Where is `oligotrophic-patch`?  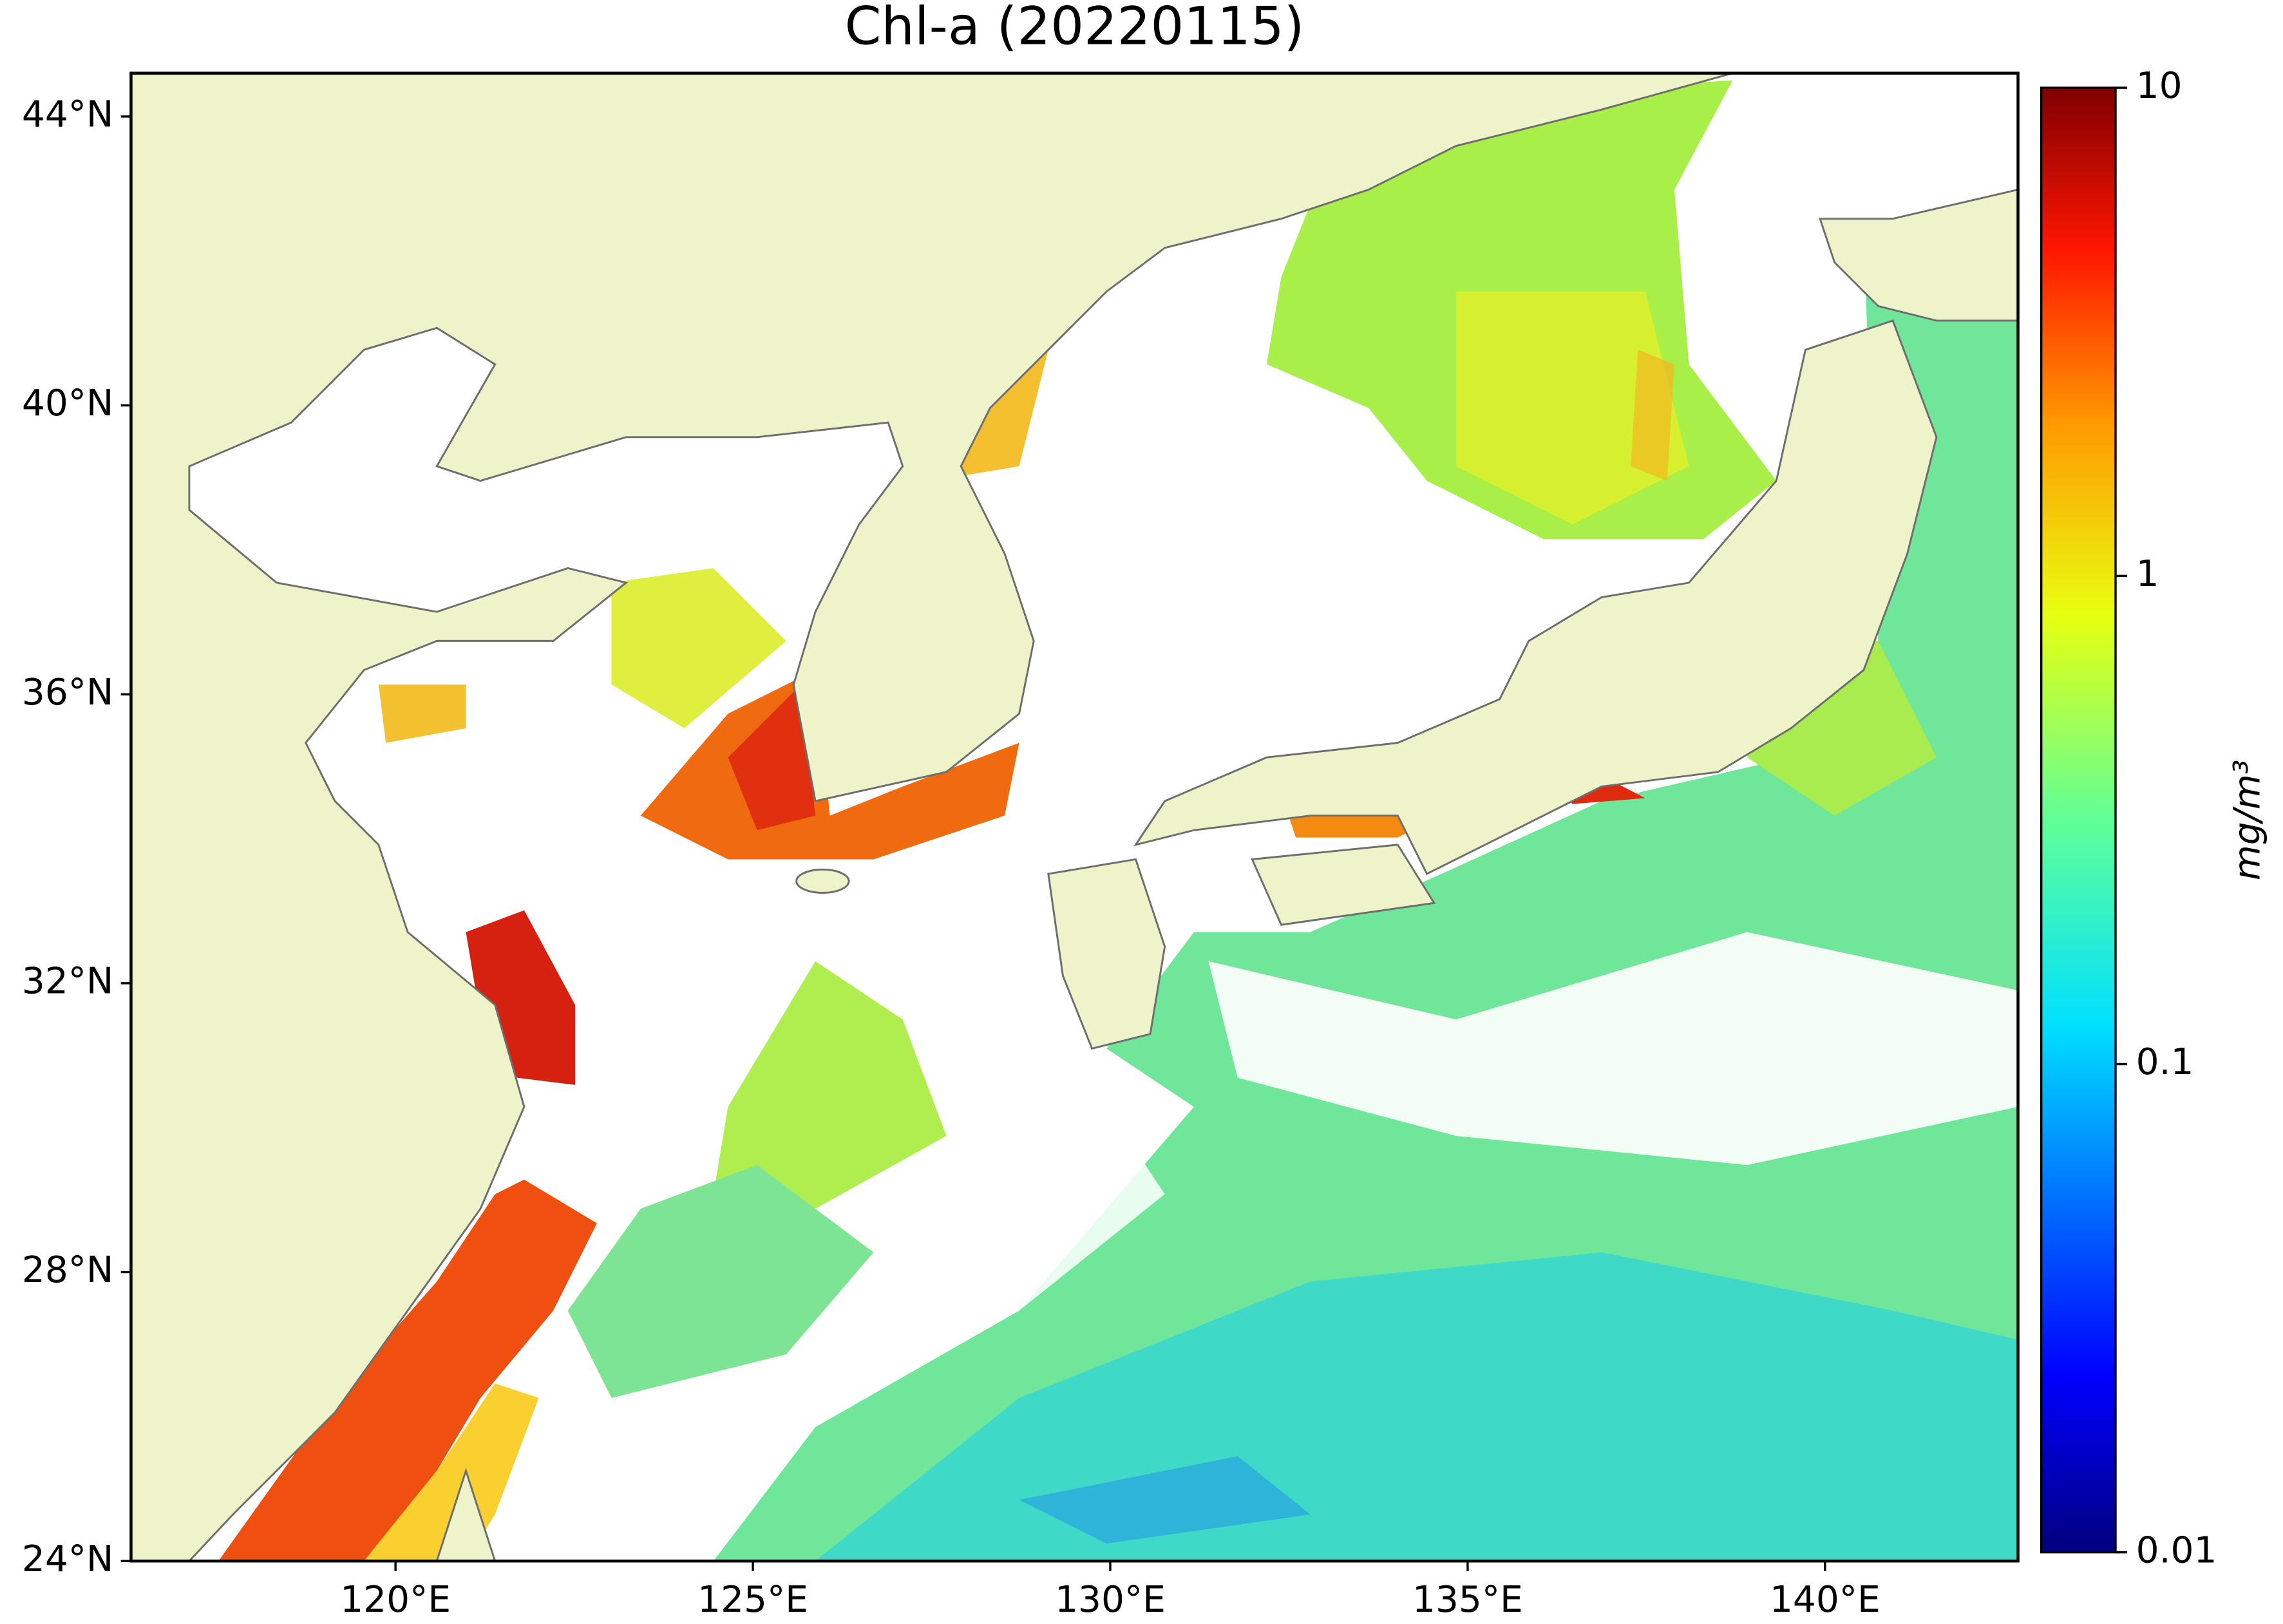 oligotrophic-patch is located at coordinates (1165, 1500).